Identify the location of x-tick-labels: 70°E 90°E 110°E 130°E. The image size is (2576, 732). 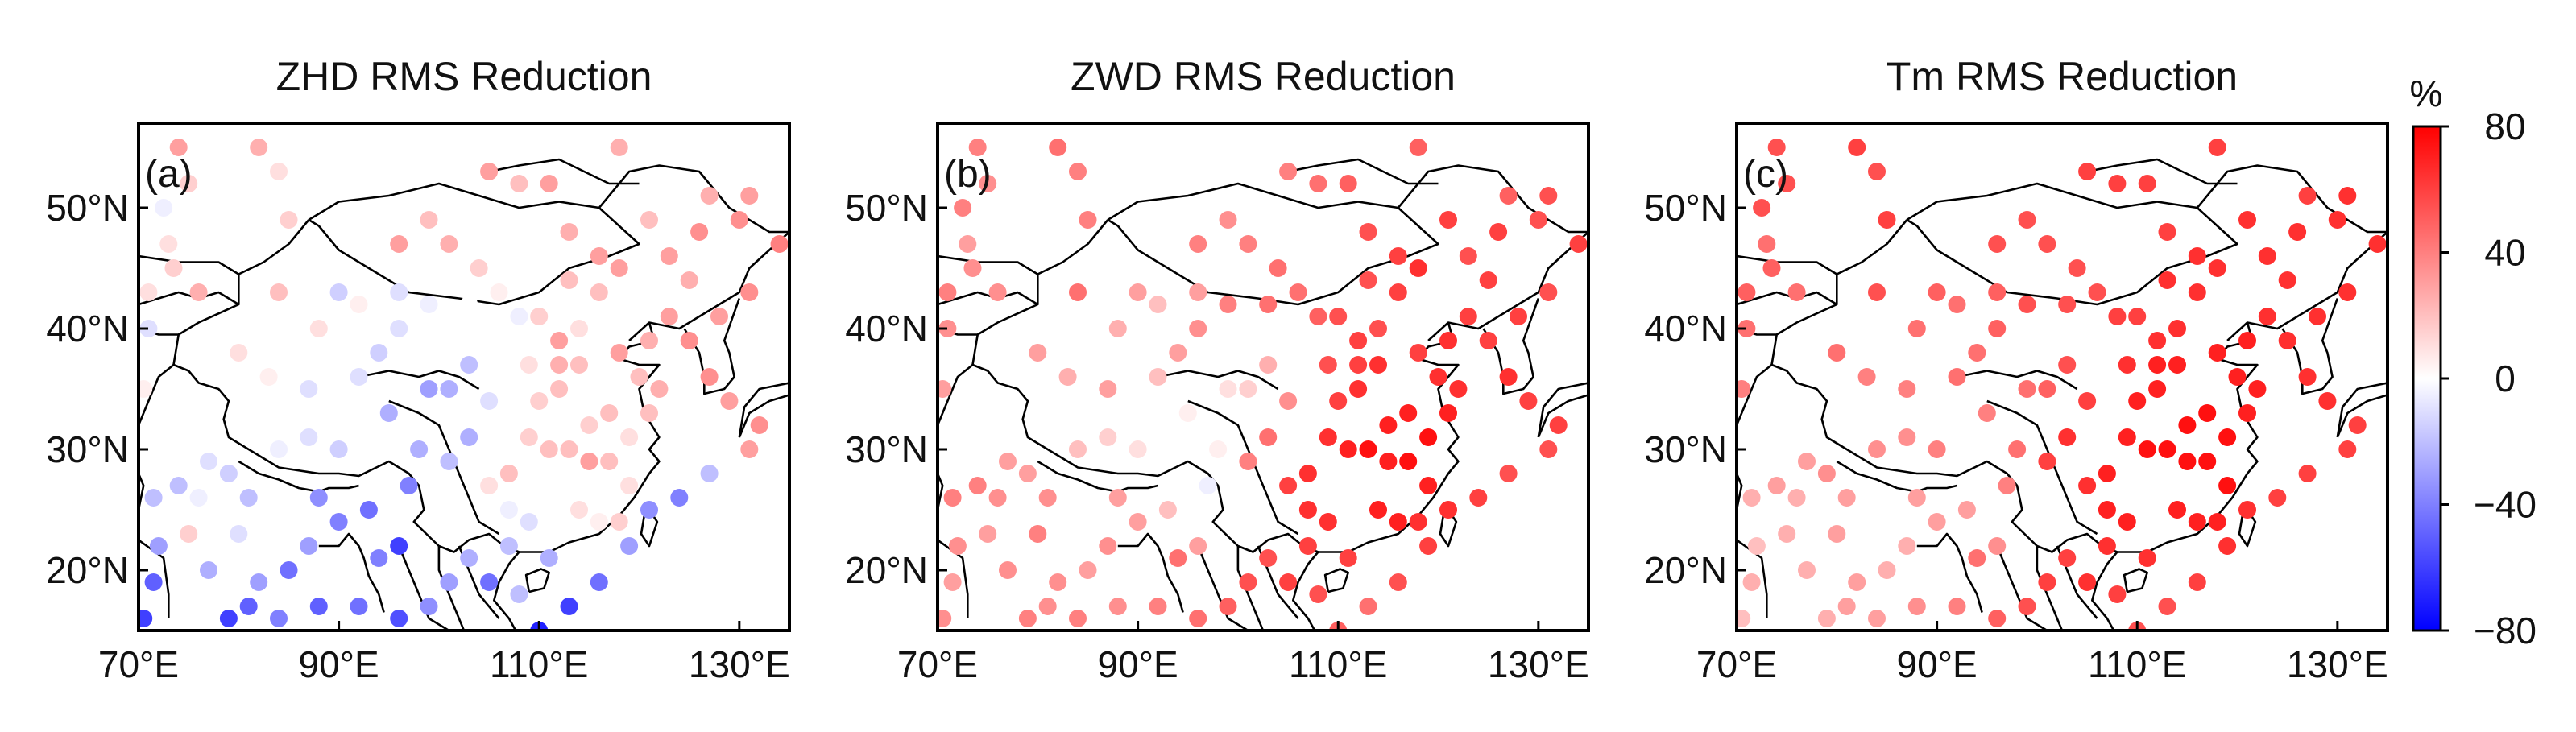
(2042, 664).